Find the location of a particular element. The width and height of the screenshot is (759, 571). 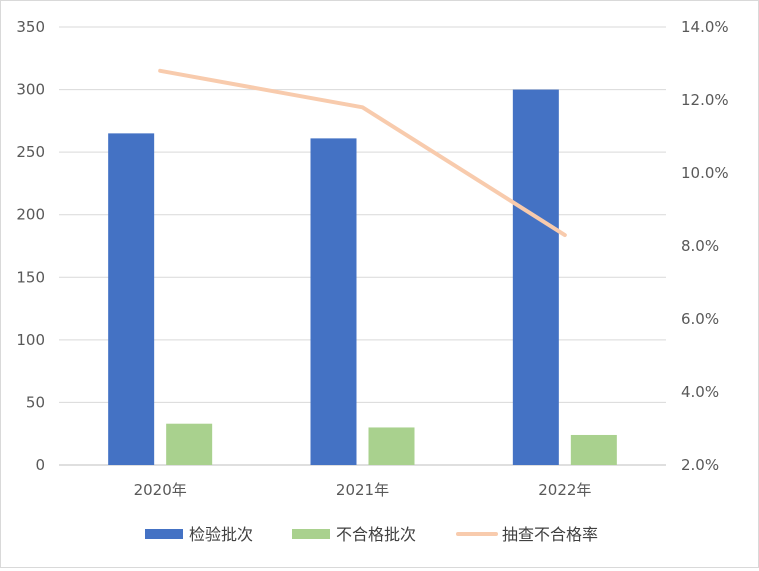

left-tick-label: 300 is located at coordinates (30, 90).